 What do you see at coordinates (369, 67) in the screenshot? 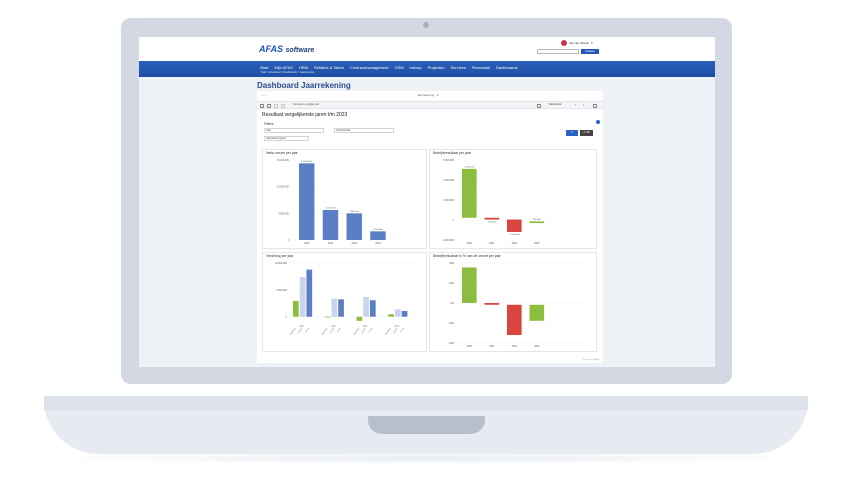
I see `nav-item: Contractmanagement` at bounding box center [369, 67].